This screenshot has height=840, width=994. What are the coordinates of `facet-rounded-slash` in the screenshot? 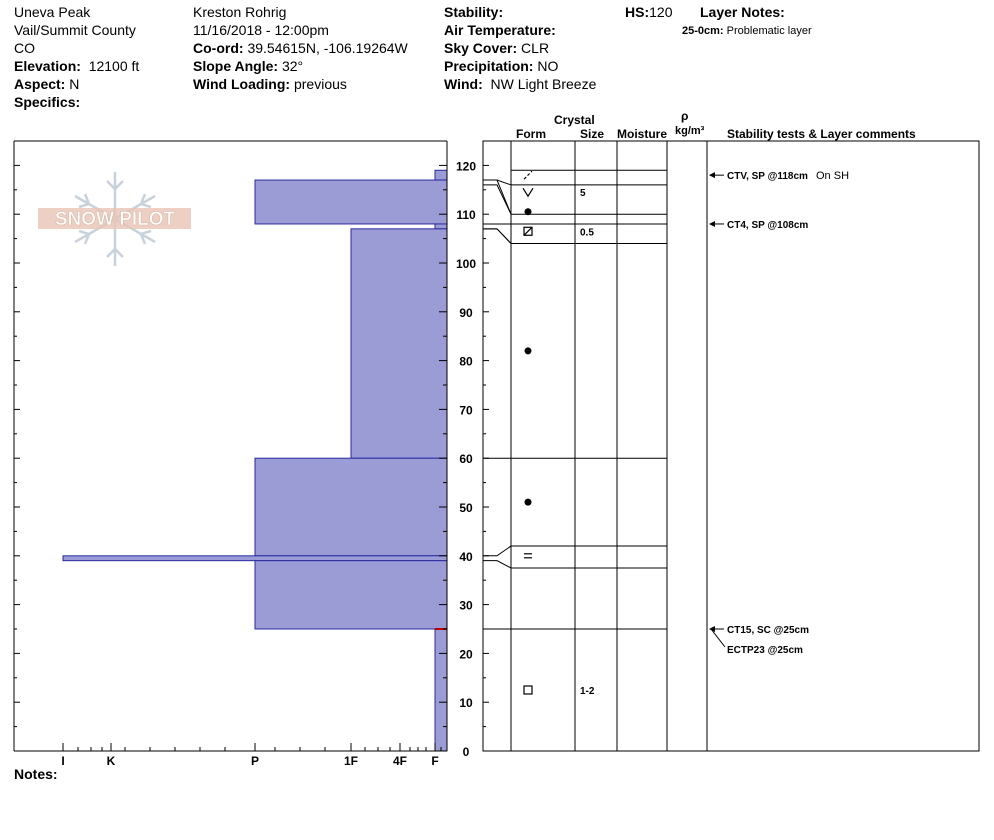 It's located at (528, 231).